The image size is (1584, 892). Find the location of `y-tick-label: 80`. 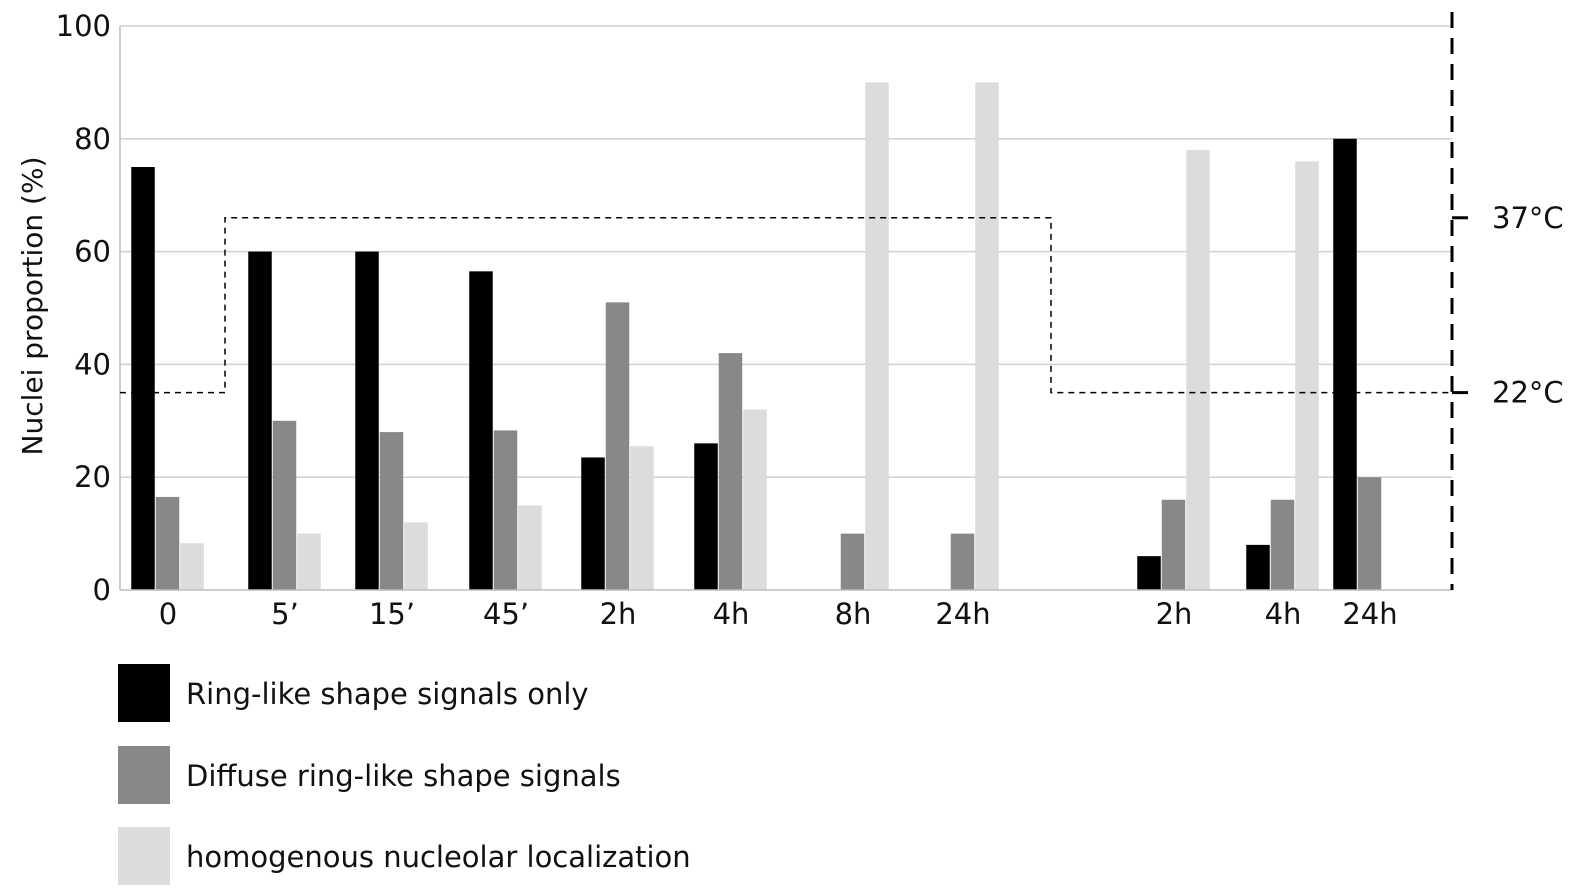

y-tick-label: 80 is located at coordinates (92, 139).